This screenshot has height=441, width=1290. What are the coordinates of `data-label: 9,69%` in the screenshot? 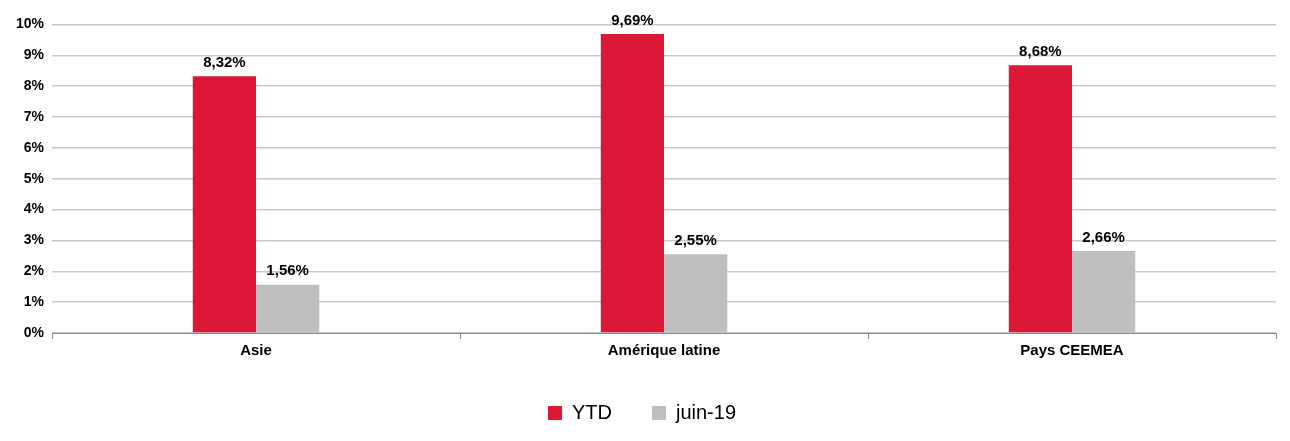 It's located at (632, 19).